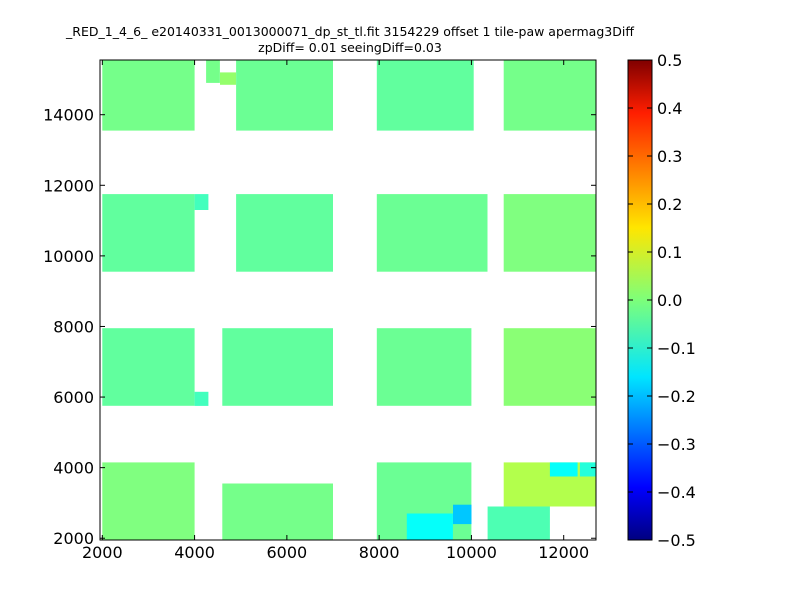 The height and width of the screenshot is (600, 800). Describe the element at coordinates (68, 115) in the screenshot. I see `y-tick-label: 14000` at that location.